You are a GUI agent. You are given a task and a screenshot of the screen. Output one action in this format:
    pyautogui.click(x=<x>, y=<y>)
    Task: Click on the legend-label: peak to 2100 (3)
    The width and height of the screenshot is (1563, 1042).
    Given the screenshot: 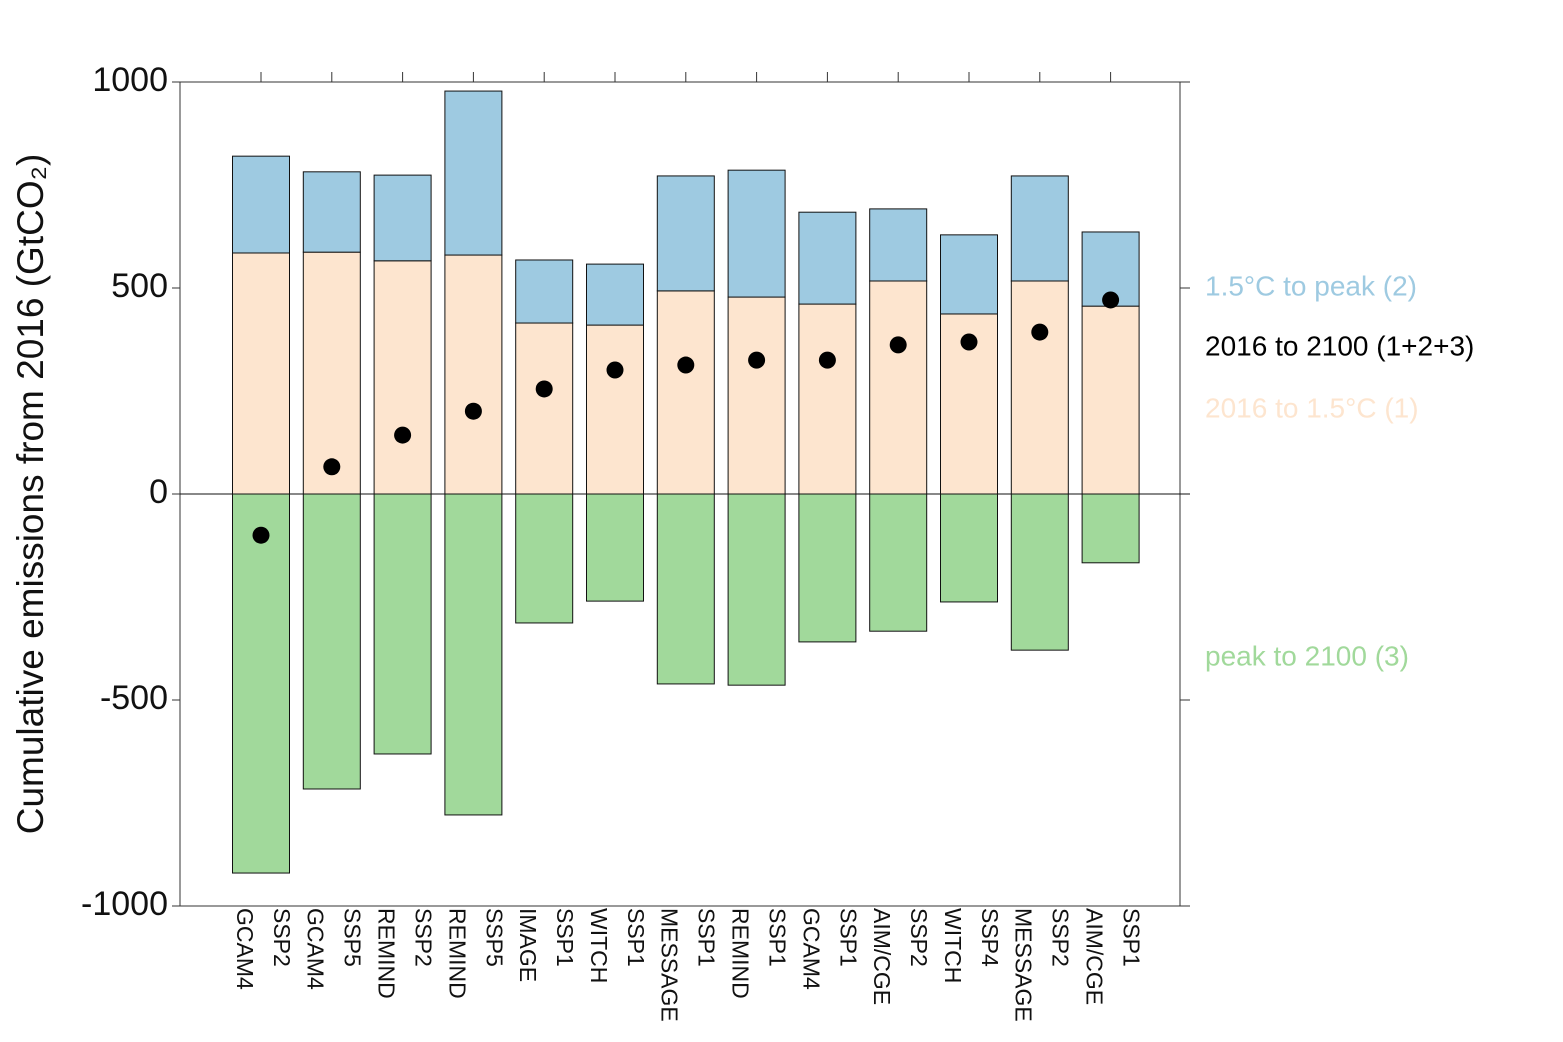 What is the action you would take?
    pyautogui.click(x=1307, y=655)
    